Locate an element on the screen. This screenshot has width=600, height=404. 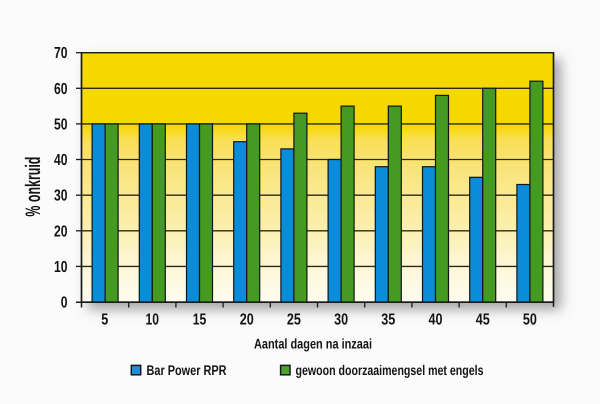
svg-text: % onkruid is located at coordinates (33, 187).